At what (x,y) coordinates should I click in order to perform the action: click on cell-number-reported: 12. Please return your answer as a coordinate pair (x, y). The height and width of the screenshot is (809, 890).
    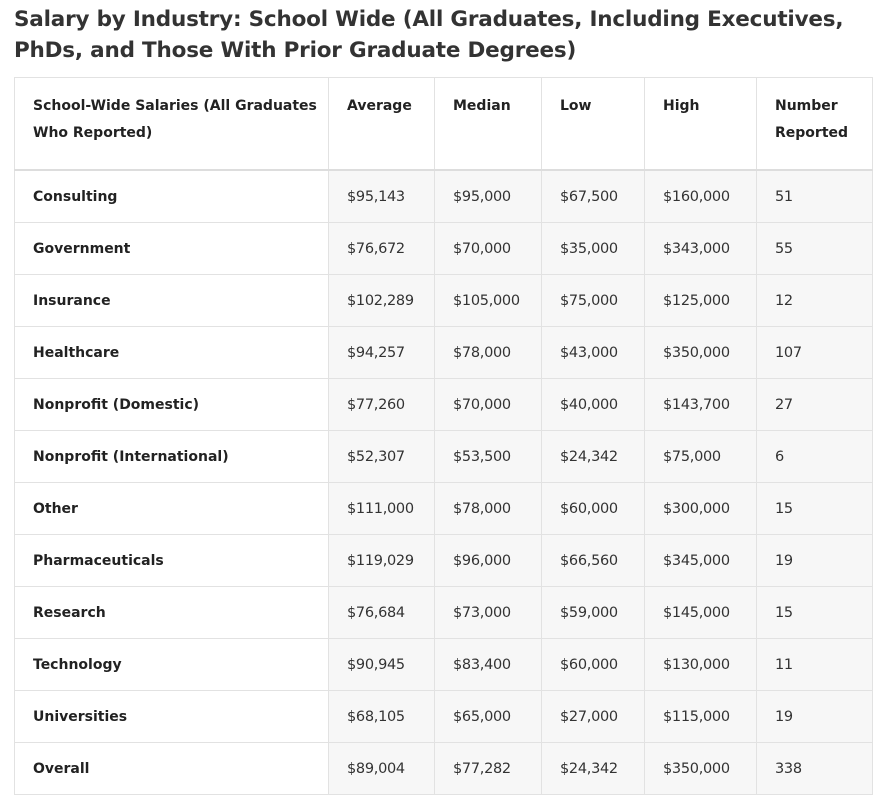
    Looking at the image, I should click on (814, 300).